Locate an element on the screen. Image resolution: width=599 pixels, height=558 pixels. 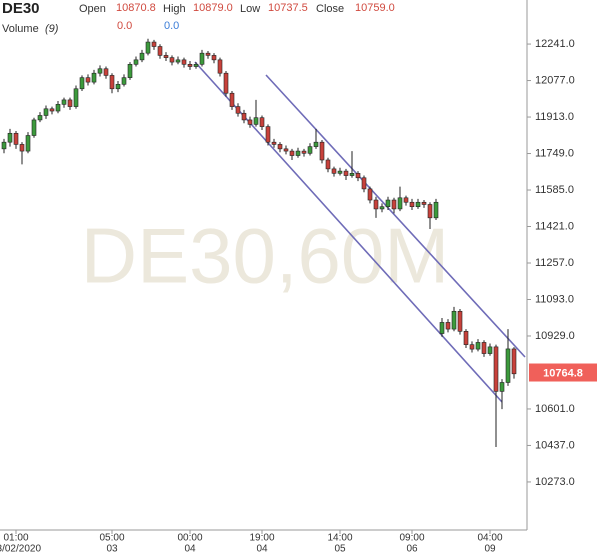
y-tick-label: 11093.0 is located at coordinates (554, 299).